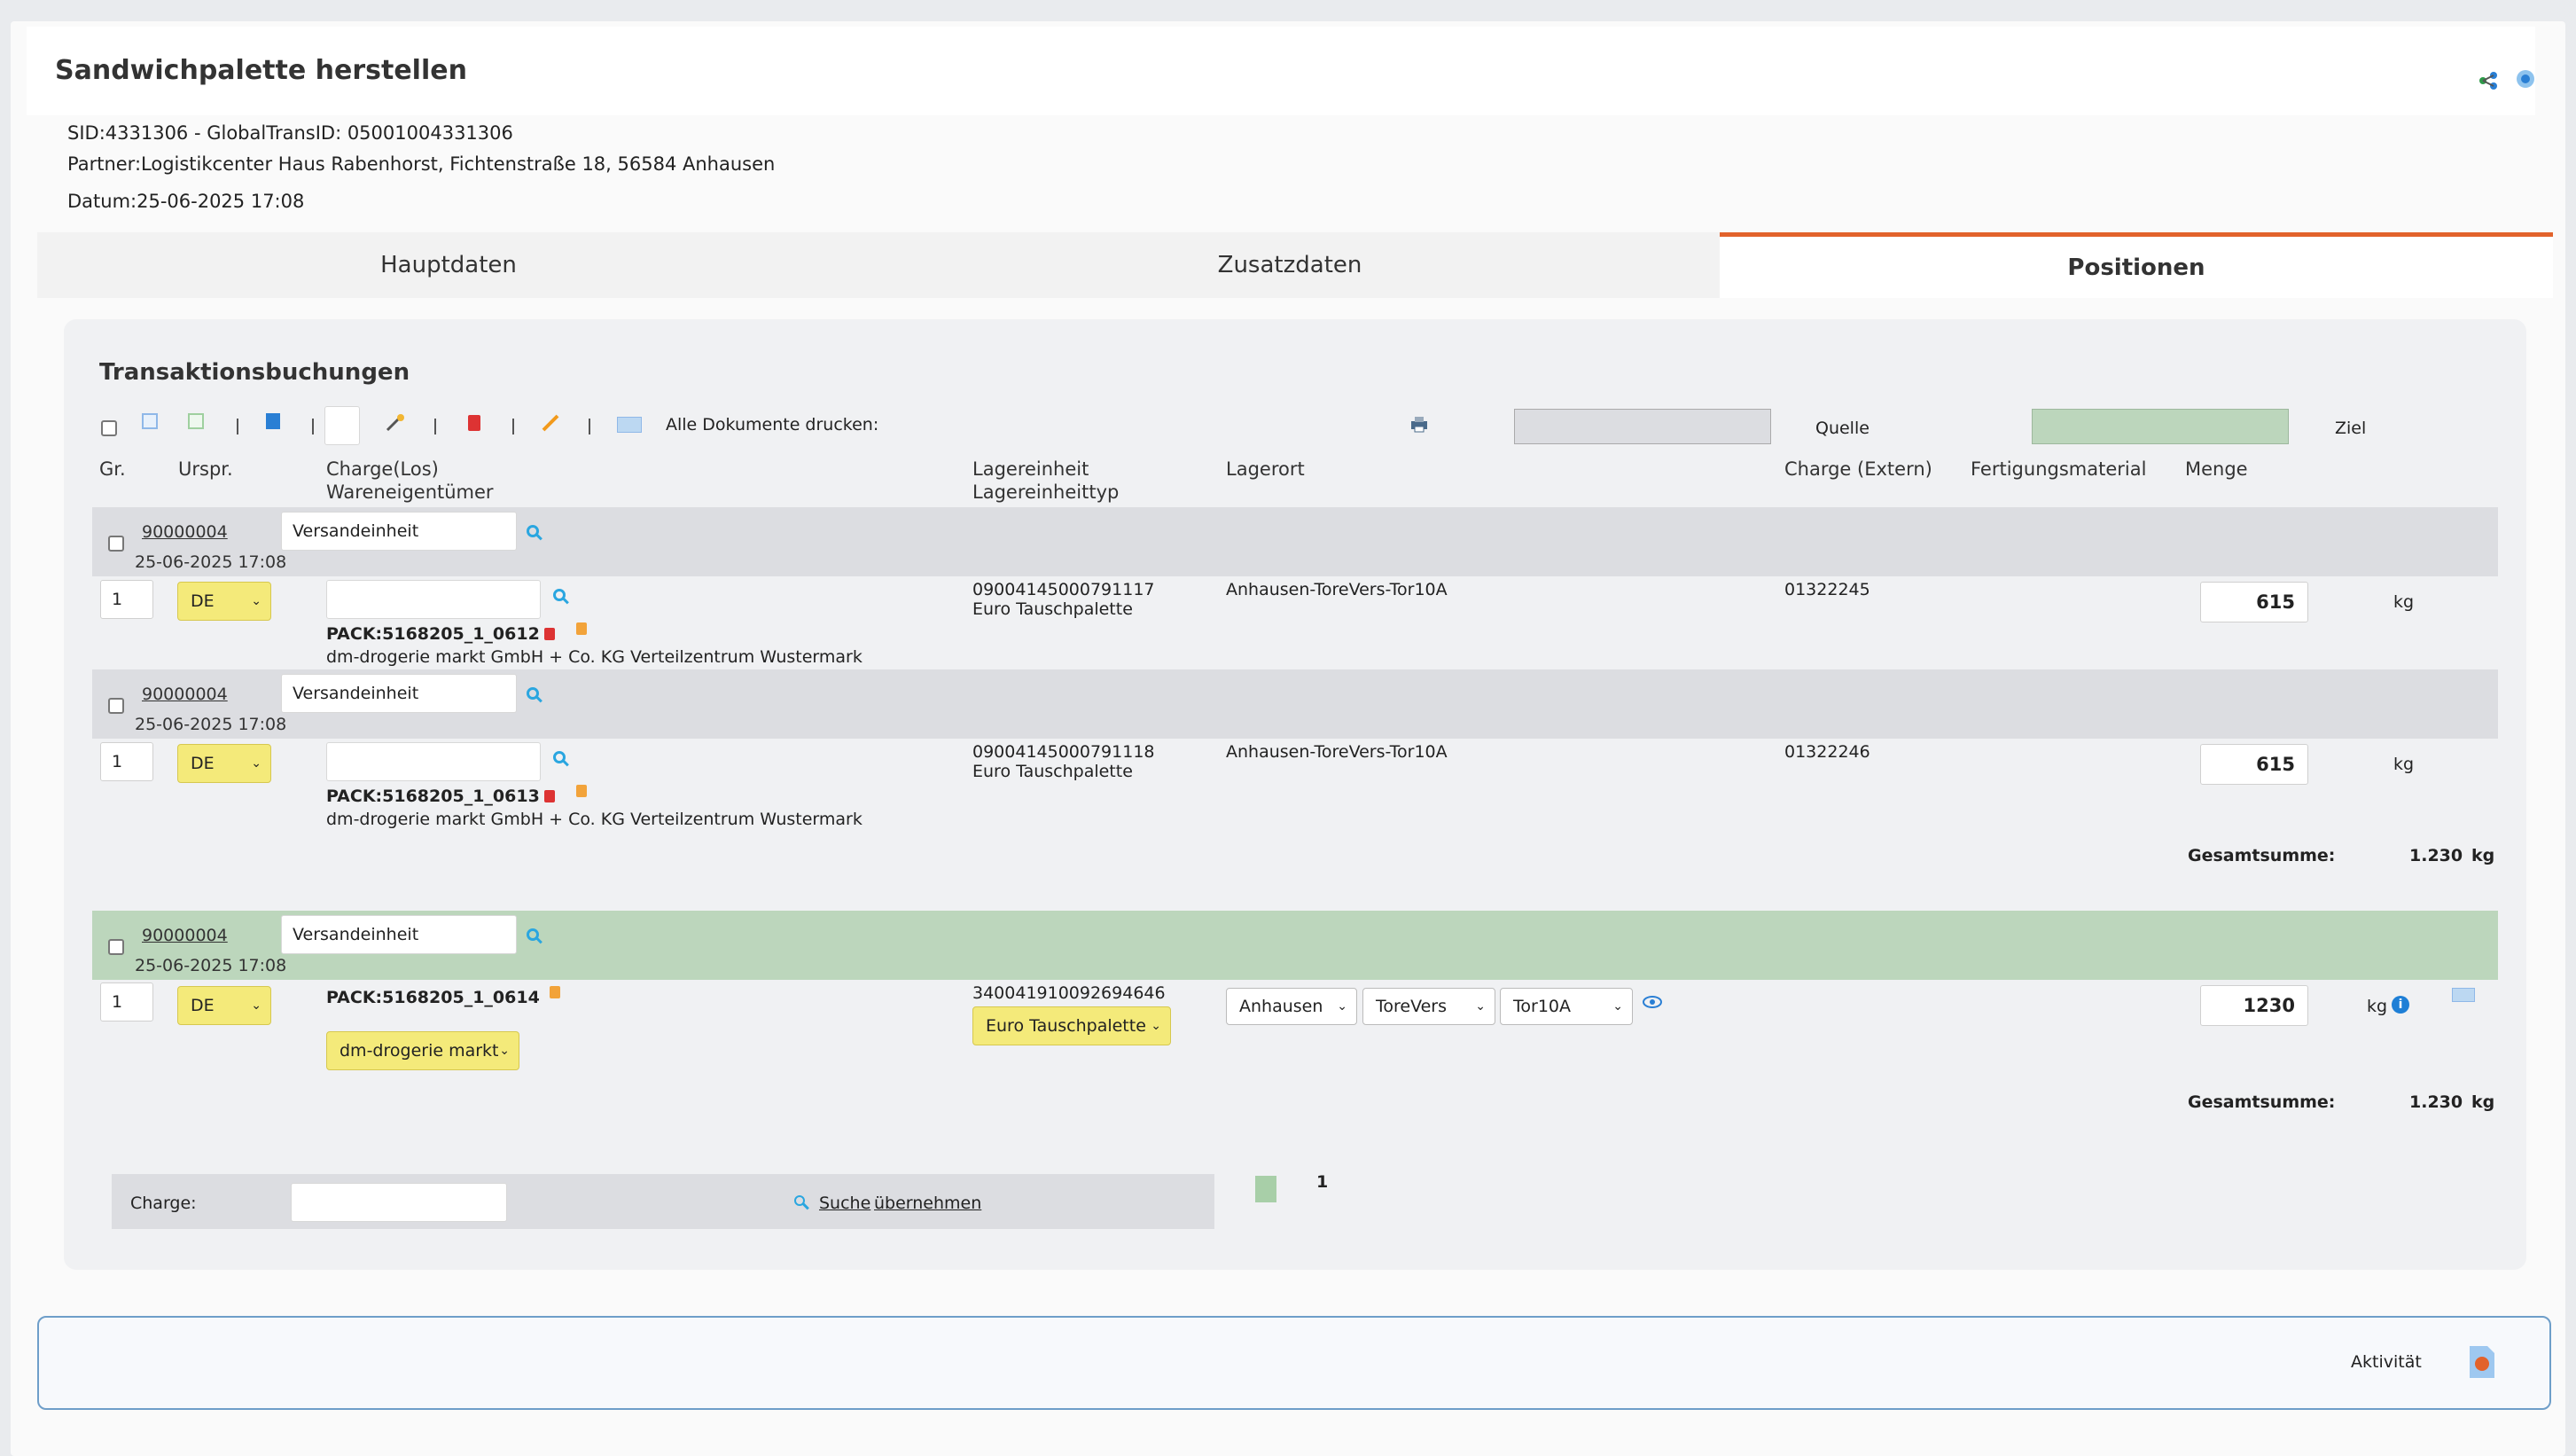 The height and width of the screenshot is (1456, 2576). What do you see at coordinates (2254, 1005) in the screenshot?
I see `quantity-input: 1230` at bounding box center [2254, 1005].